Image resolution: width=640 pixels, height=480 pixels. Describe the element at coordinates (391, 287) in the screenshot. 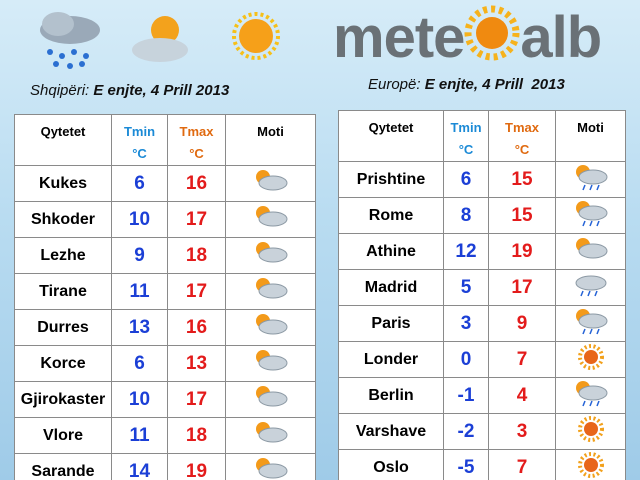

I see `city: Madrid` at that location.